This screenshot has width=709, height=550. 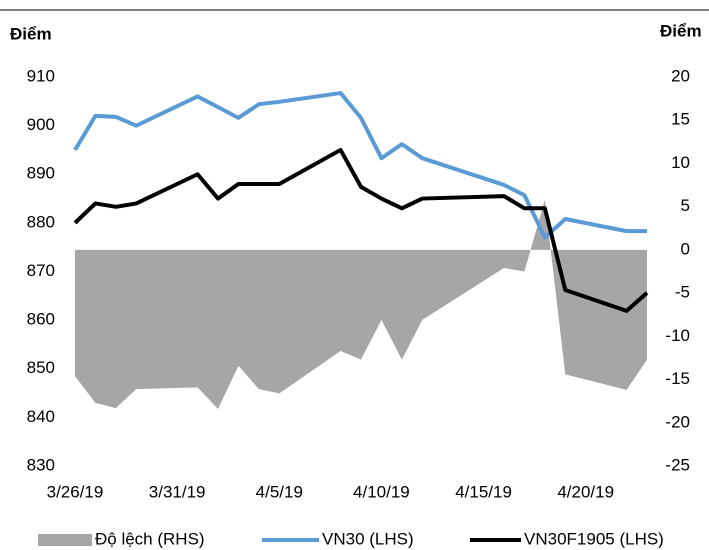 I want to click on y-axis-title: Điểm, so click(x=31, y=33).